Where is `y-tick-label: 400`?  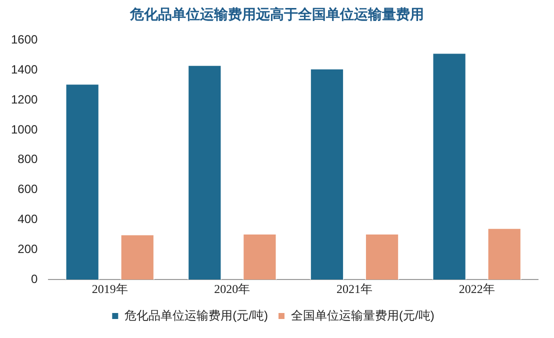 y-tick-label: 400 is located at coordinates (28, 219).